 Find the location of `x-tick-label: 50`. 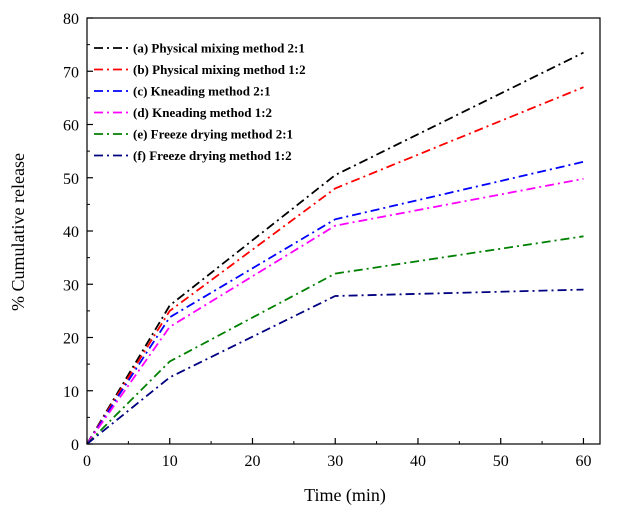

x-tick-label: 50 is located at coordinates (501, 461).